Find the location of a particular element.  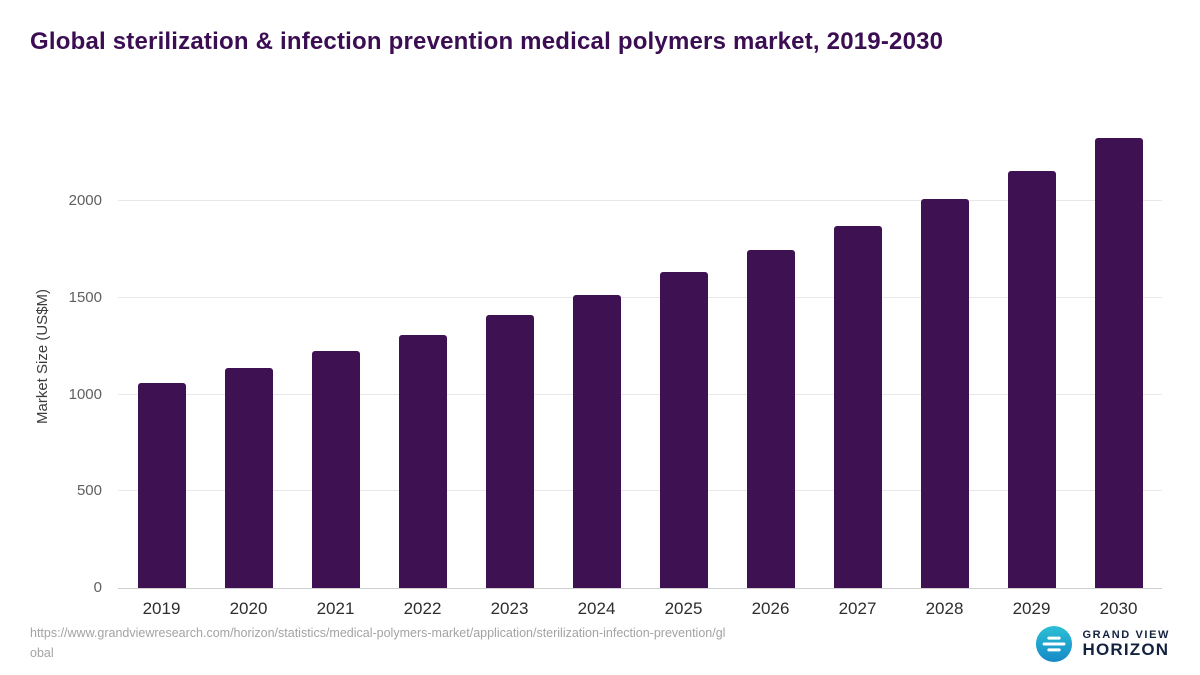

x-tick-label: 2023 is located at coordinates (509, 608).